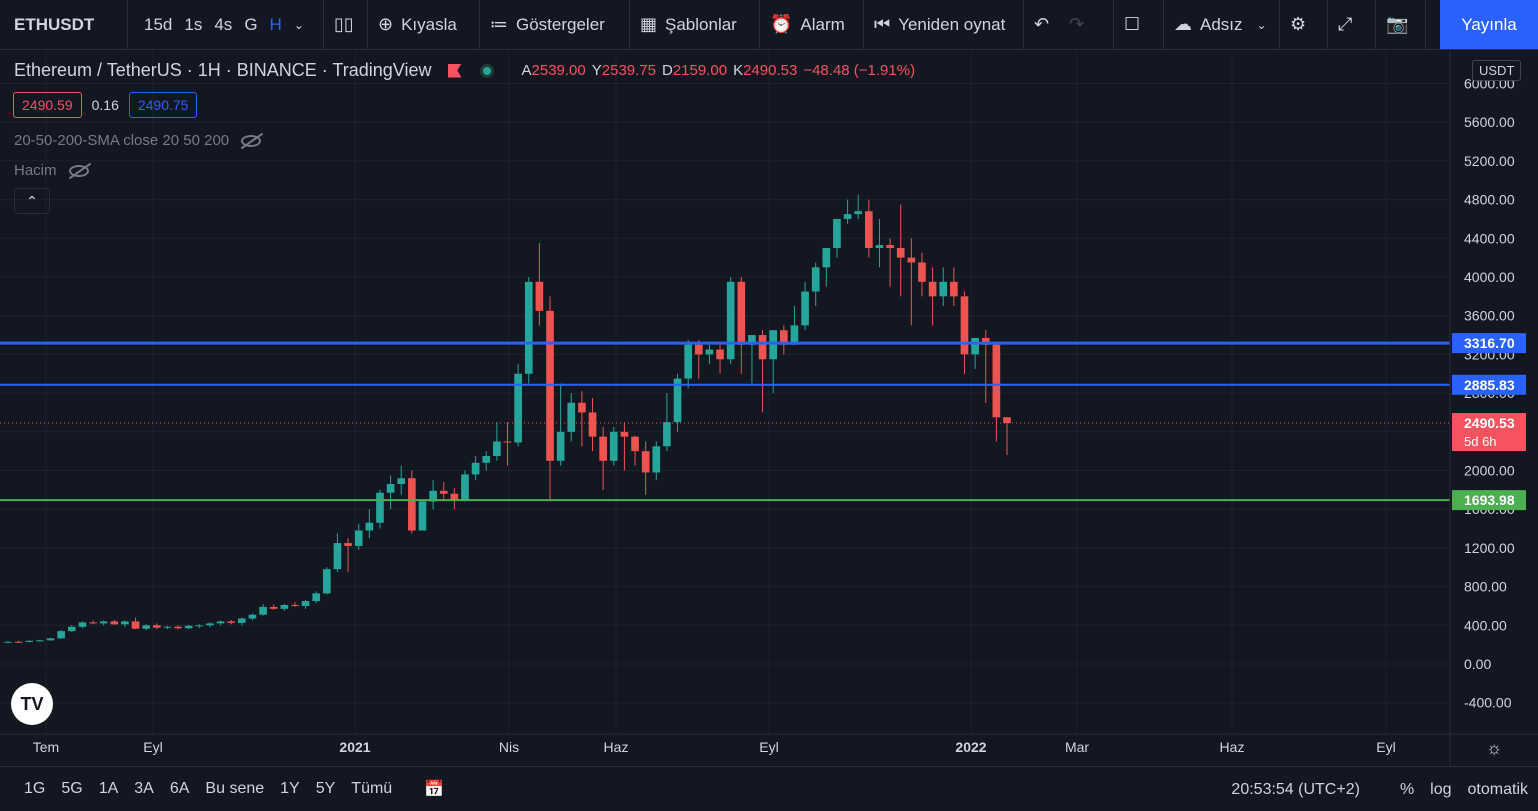 The height and width of the screenshot is (811, 1538). Describe the element at coordinates (1397, 24) in the screenshot. I see `camera-icon: 📷` at that location.